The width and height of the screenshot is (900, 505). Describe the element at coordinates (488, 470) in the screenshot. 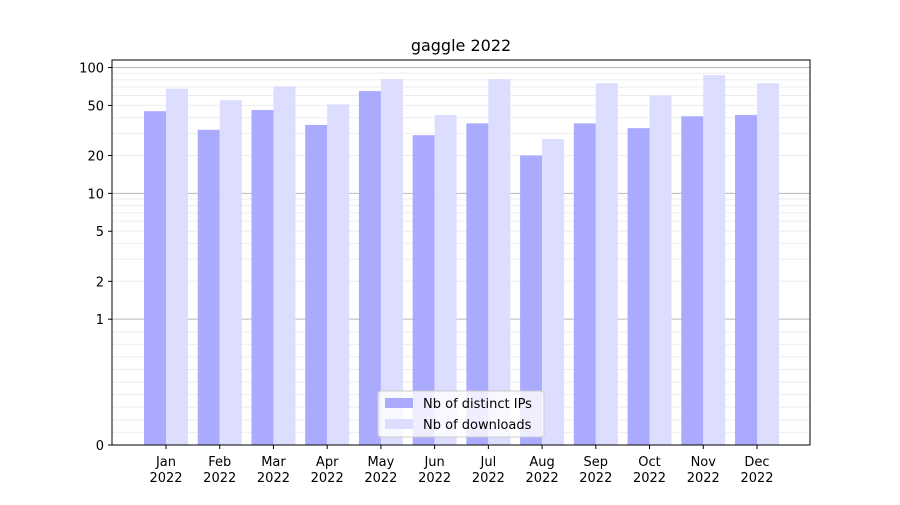

I see `x-tick-label: Jul 2022` at that location.